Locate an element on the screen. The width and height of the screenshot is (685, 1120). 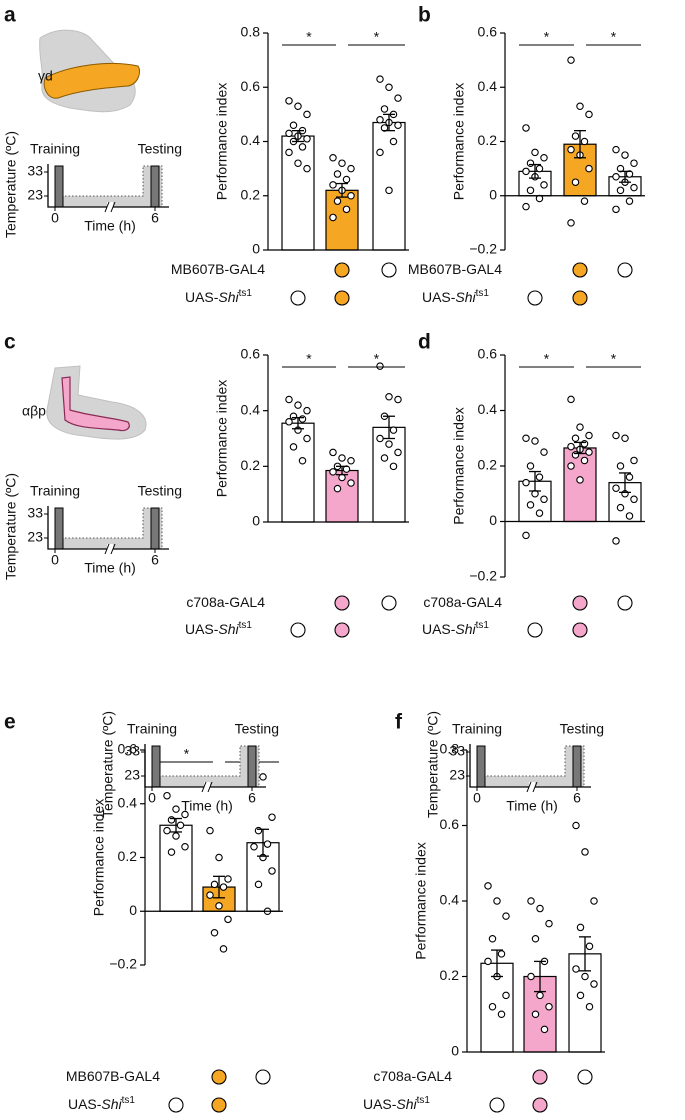
y-tick-label: −0.2 is located at coordinates (123, 964).